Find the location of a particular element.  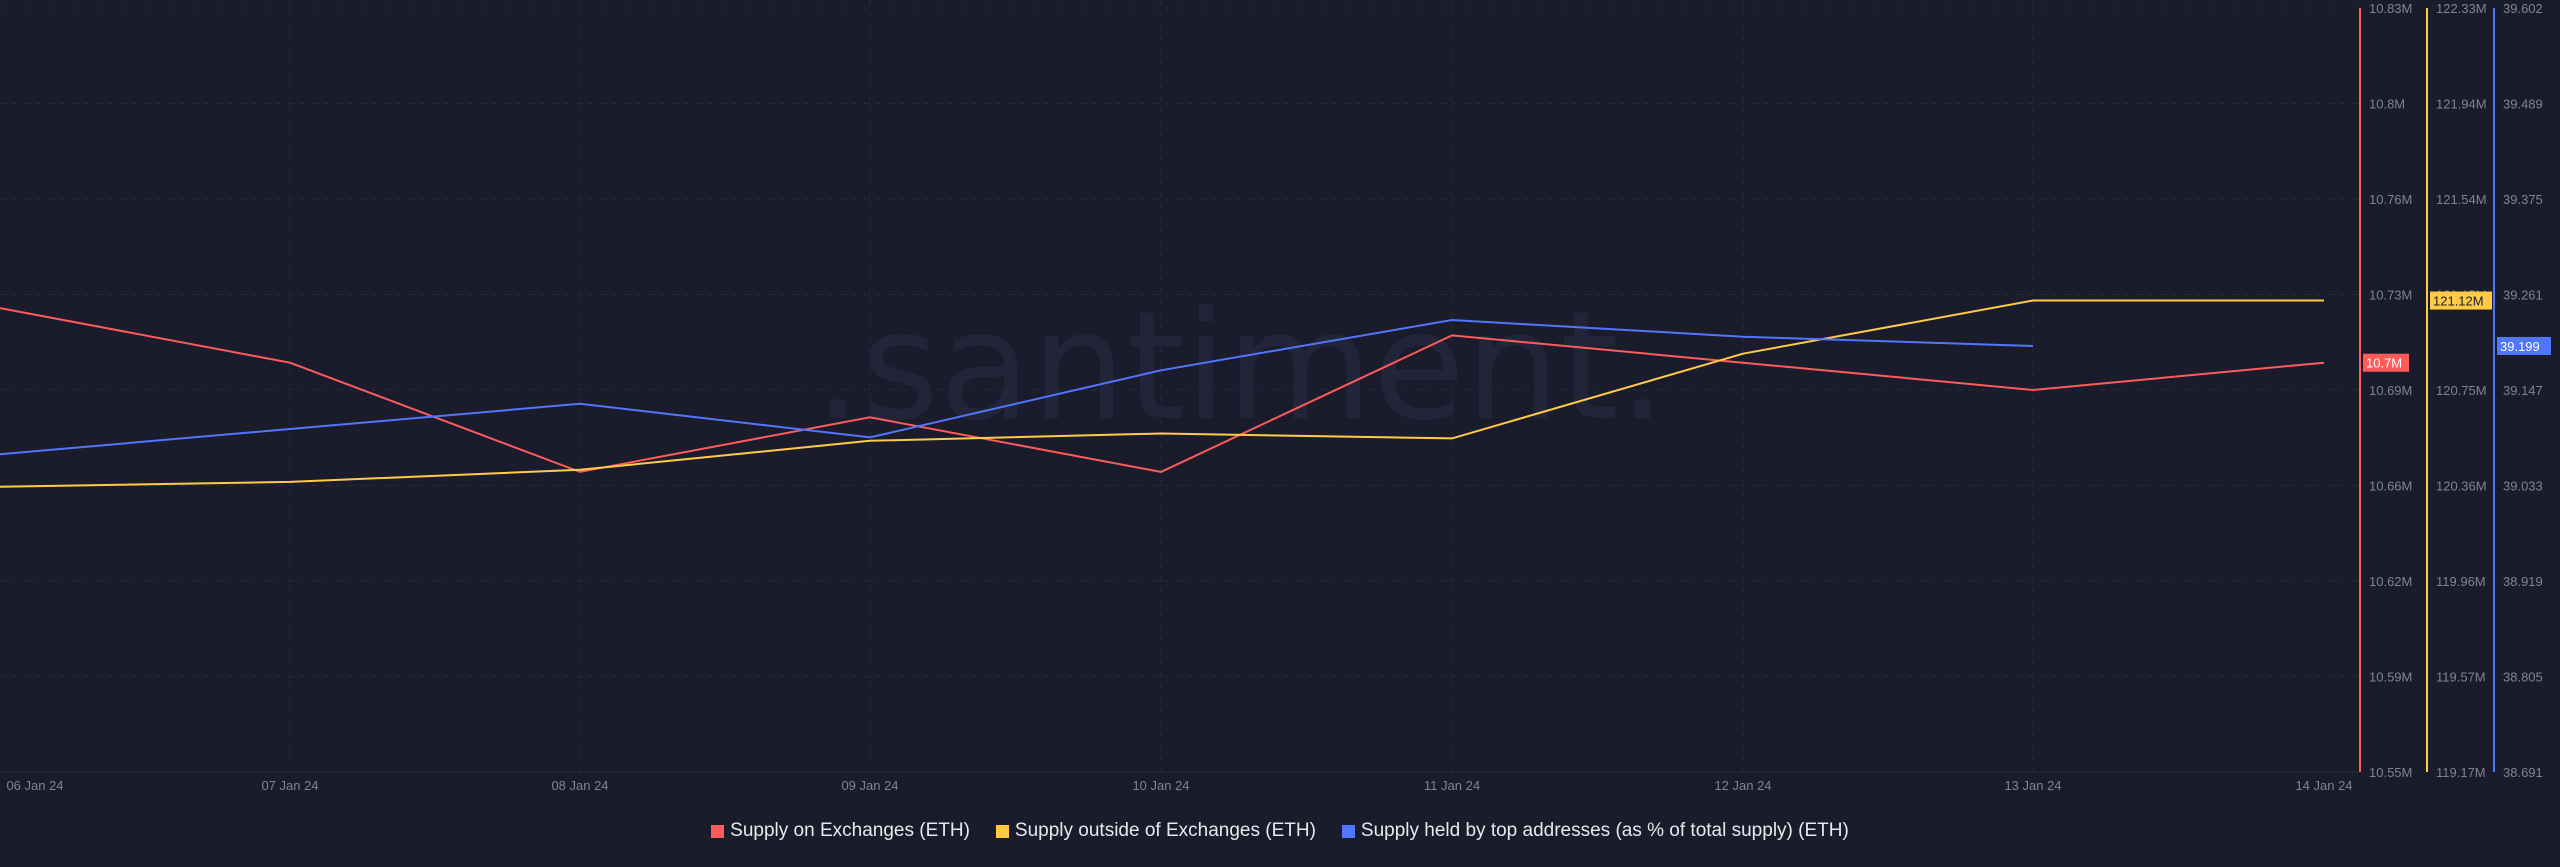

y-tick-label: 39.033 is located at coordinates (2523, 486).